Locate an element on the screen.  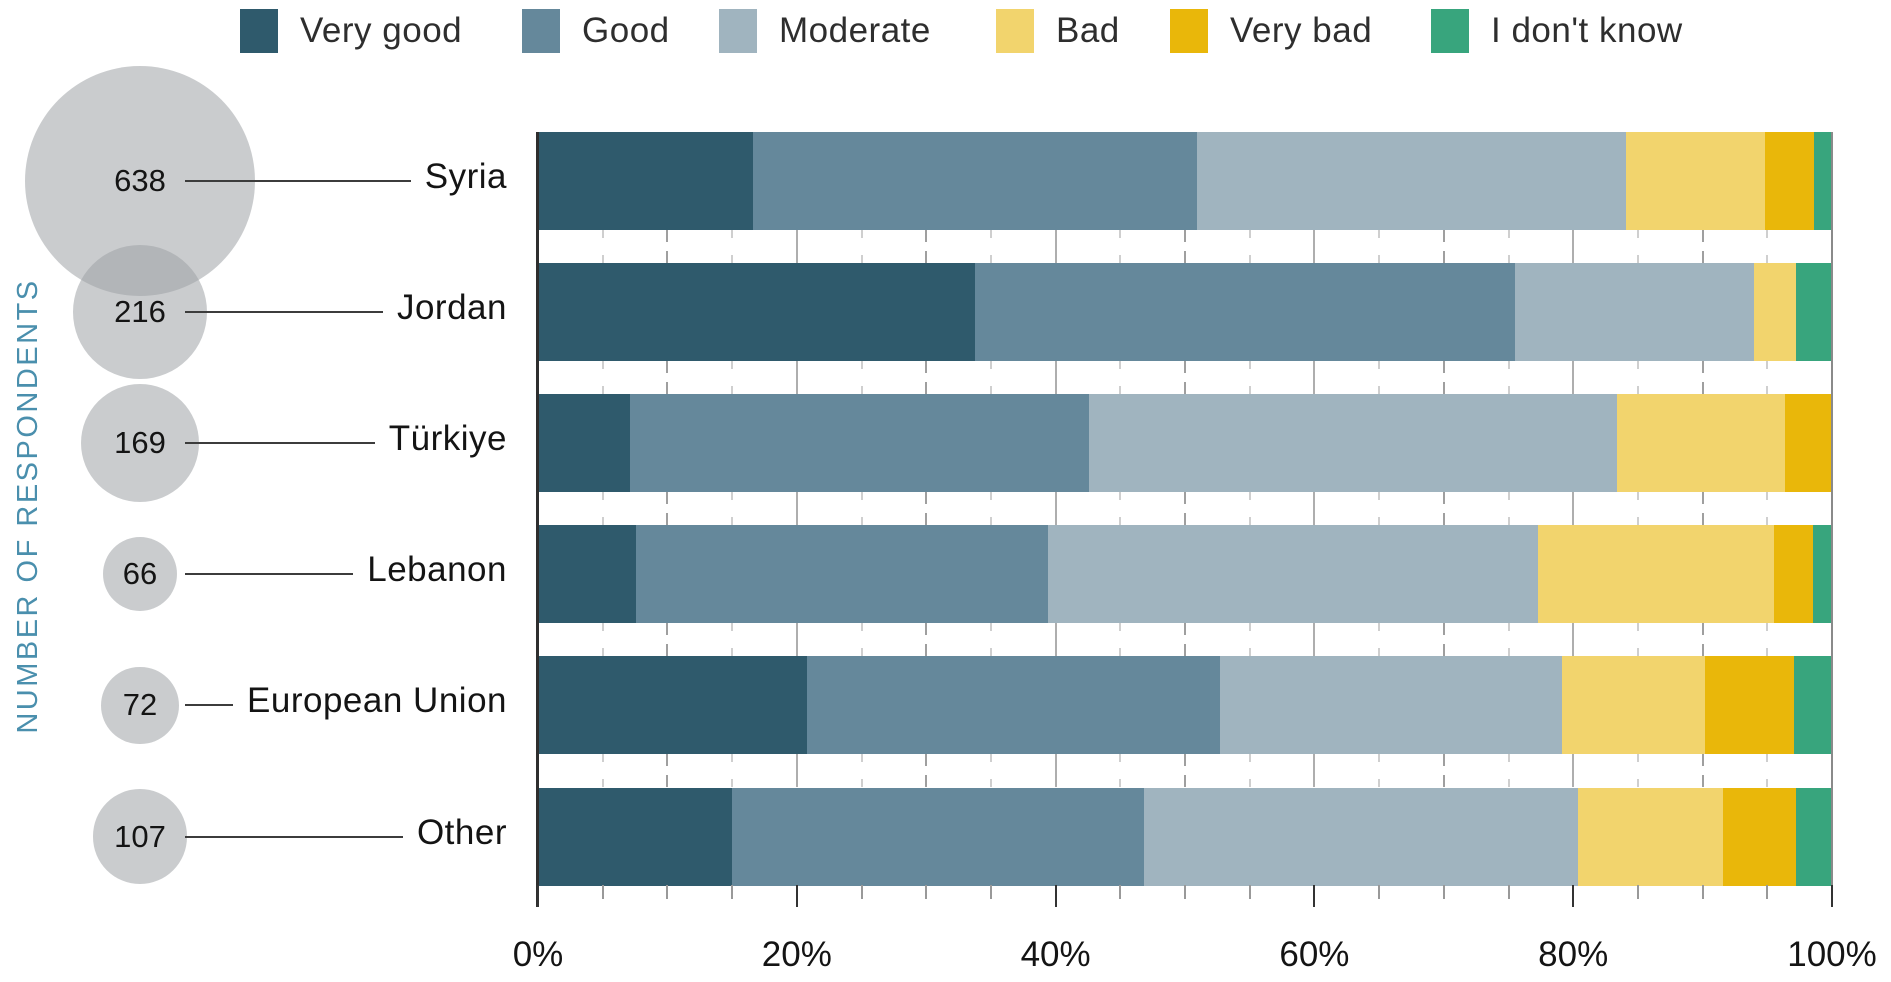
bar-segment-jordan-good is located at coordinates (1245, 312).